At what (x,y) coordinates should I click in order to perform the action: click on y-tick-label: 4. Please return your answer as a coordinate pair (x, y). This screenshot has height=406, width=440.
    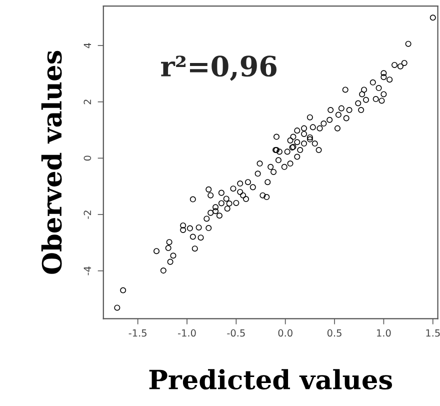
    Looking at the image, I should click on (87, 45).